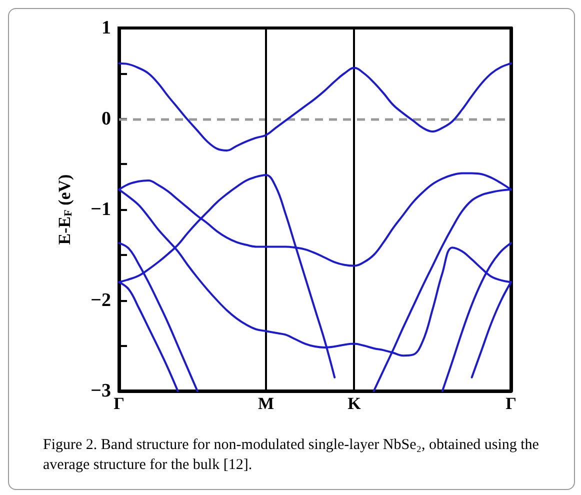  What do you see at coordinates (266, 403) in the screenshot?
I see `x-tick-label: M` at bounding box center [266, 403].